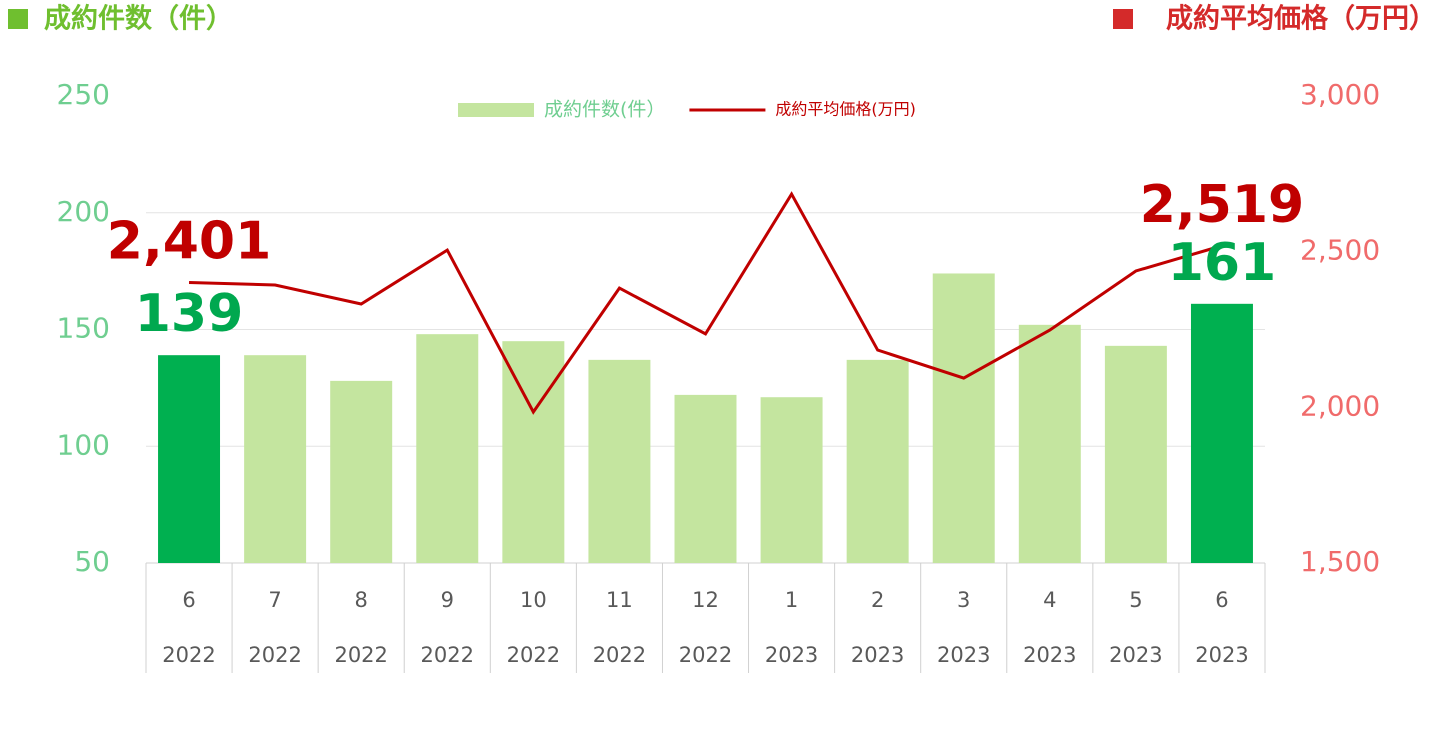 This screenshot has height=738, width=1440. I want to click on y2-tick-label: 2,000, so click(1340, 405).